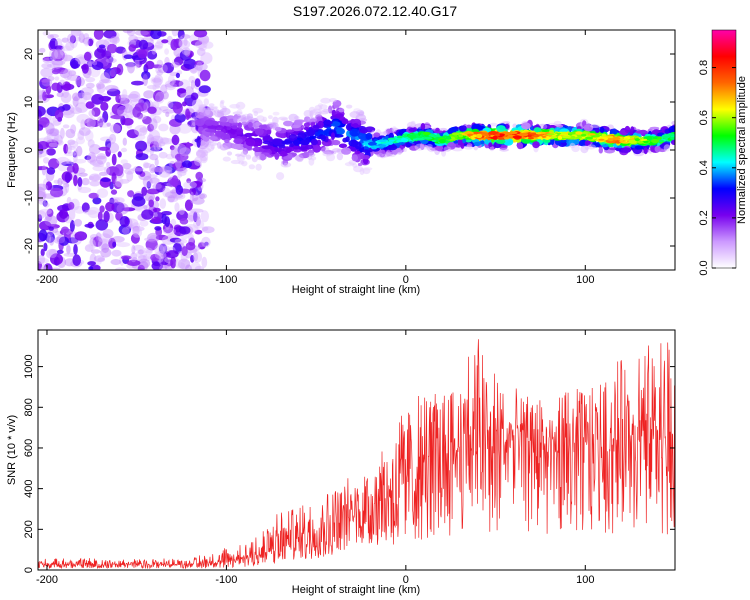 This screenshot has width=750, height=600. I want to click on x-tick-label: -200, so click(47, 280).